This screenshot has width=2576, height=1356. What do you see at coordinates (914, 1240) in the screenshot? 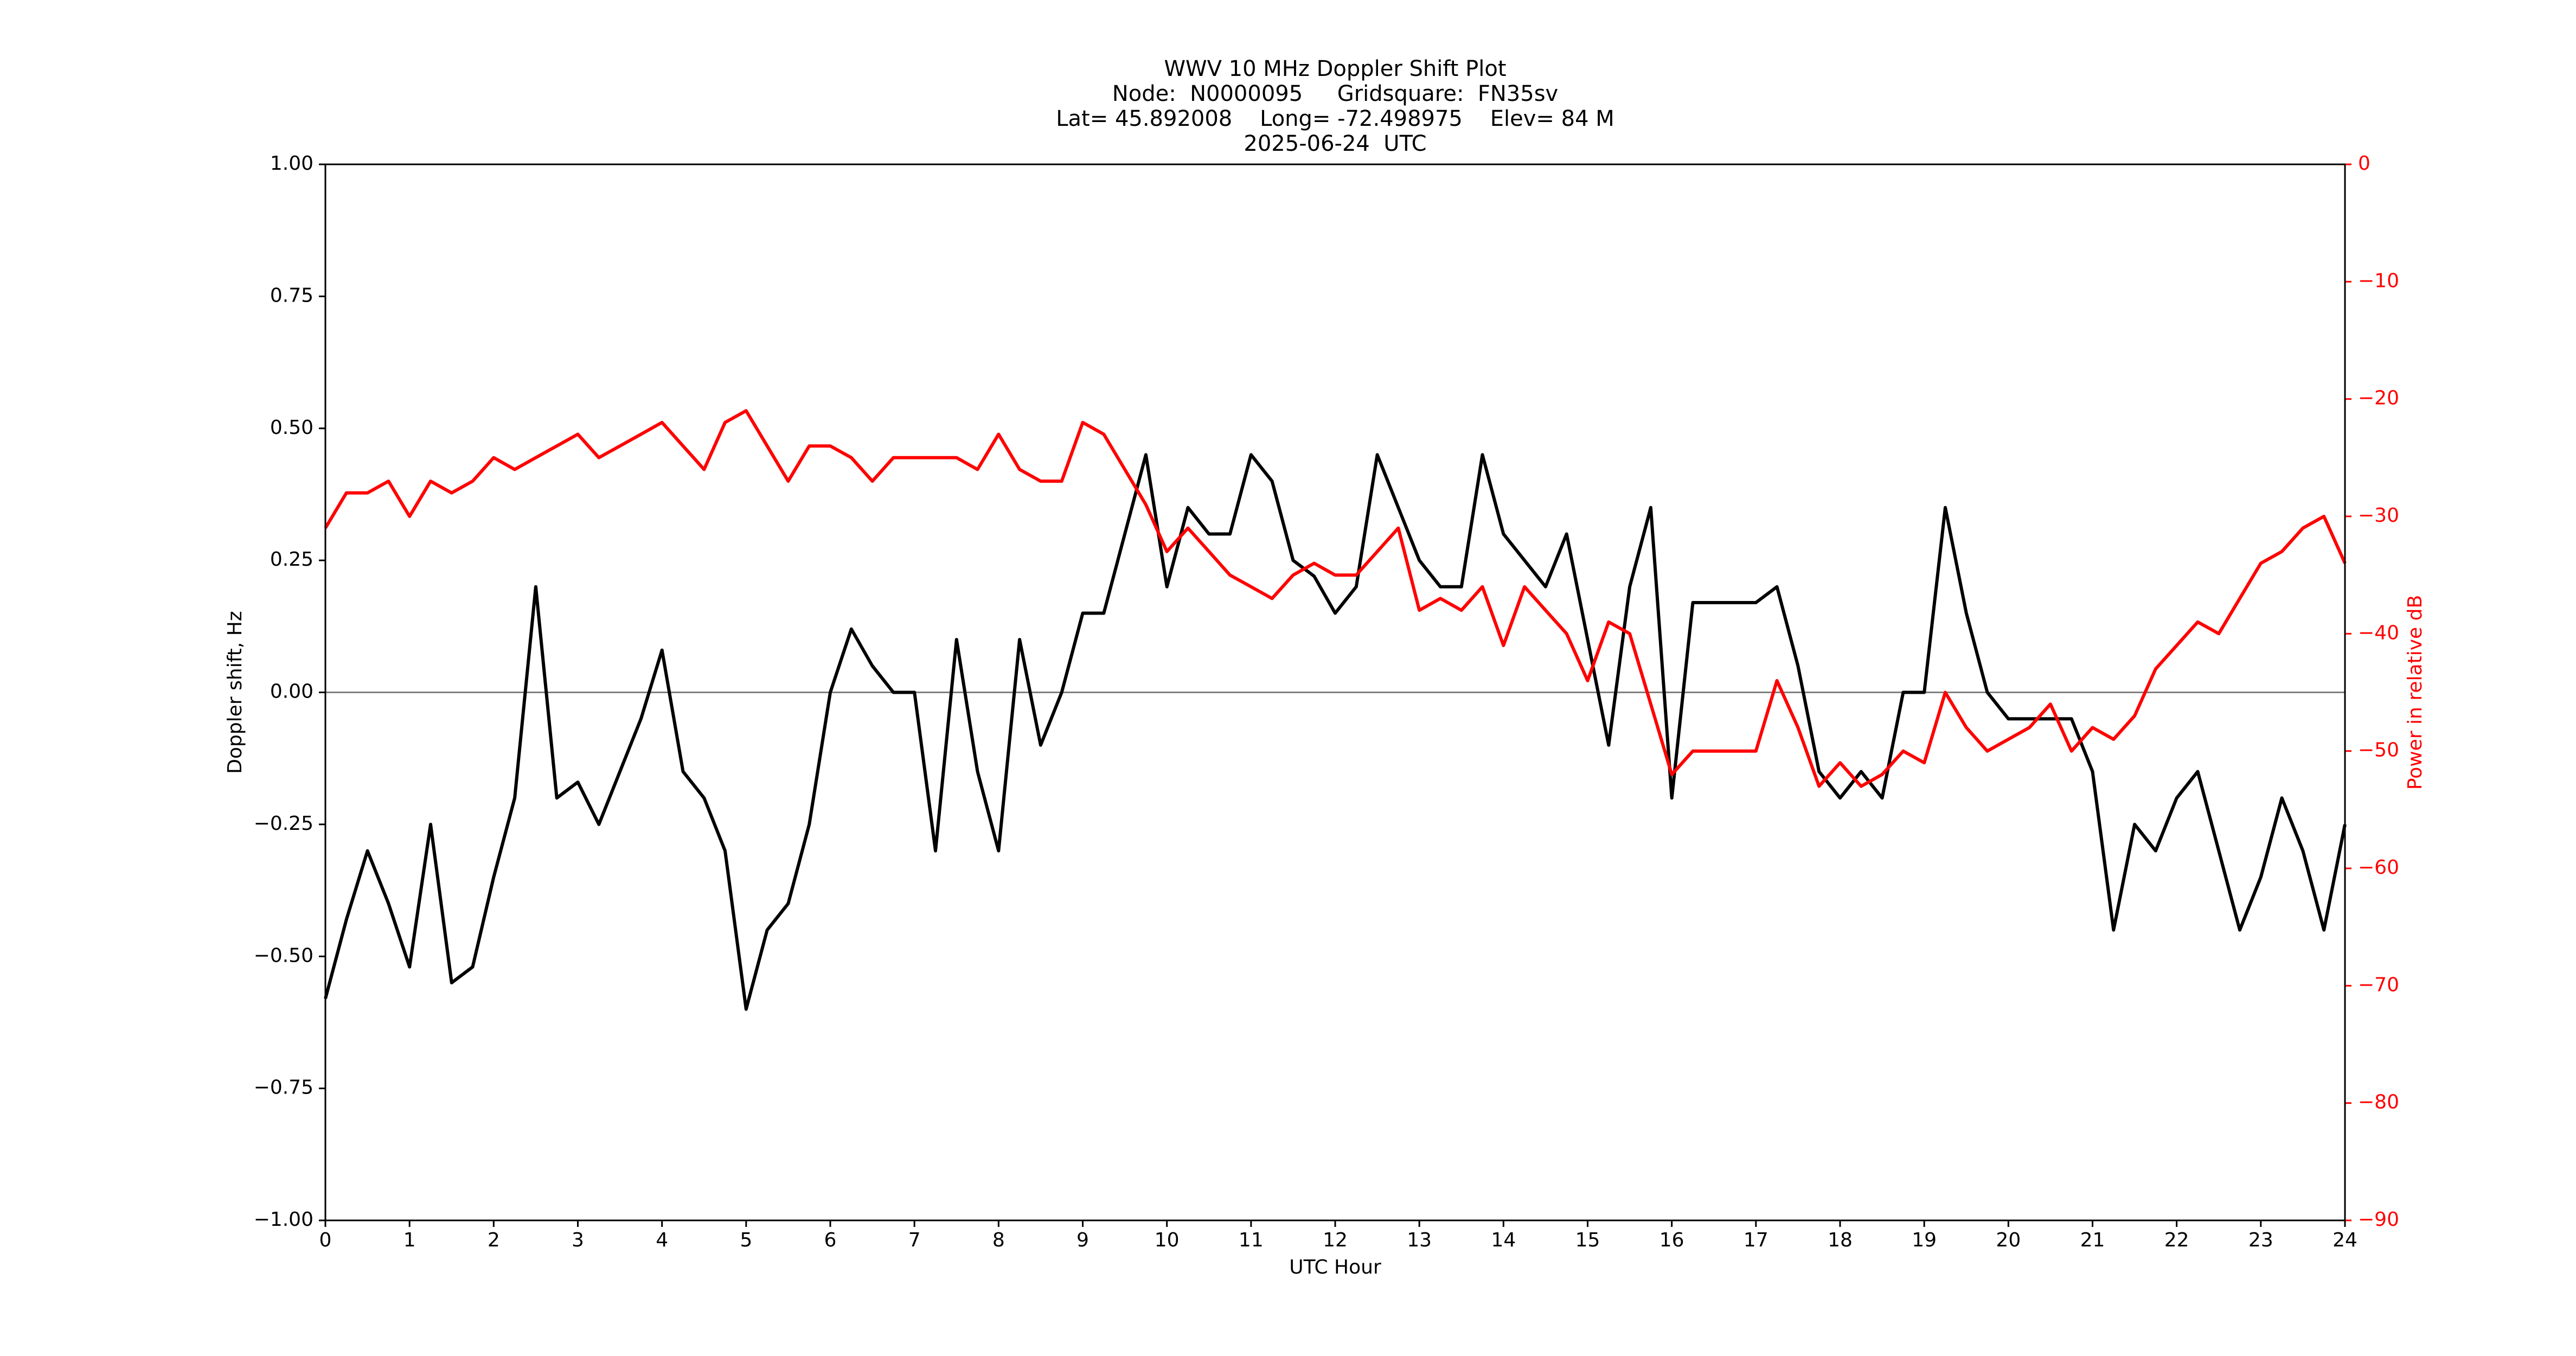
I see `x-tick-label: 7` at bounding box center [914, 1240].